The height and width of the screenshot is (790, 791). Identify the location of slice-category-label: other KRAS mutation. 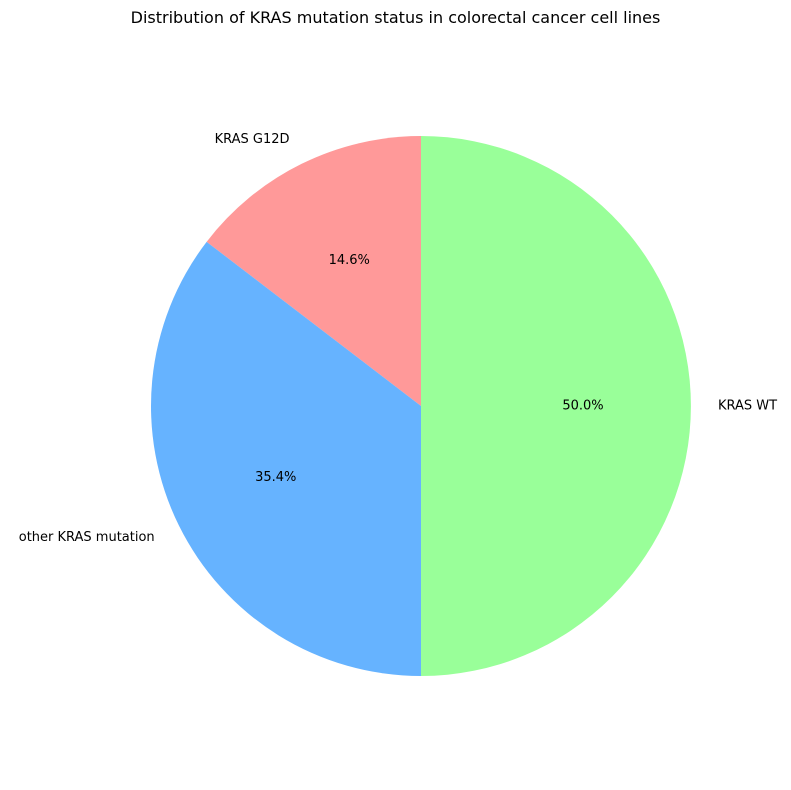
(87, 537).